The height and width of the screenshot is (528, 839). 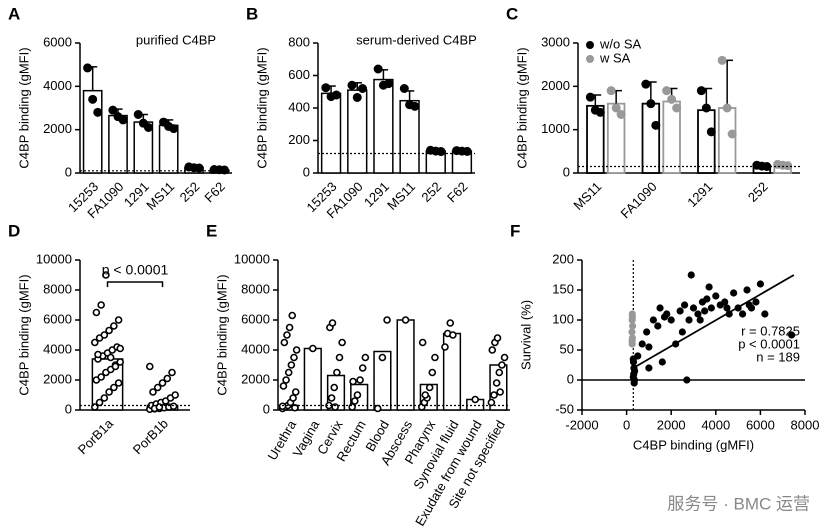 What do you see at coordinates (57, 348) in the screenshot?
I see `y-tick-label: 4000` at bounding box center [57, 348].